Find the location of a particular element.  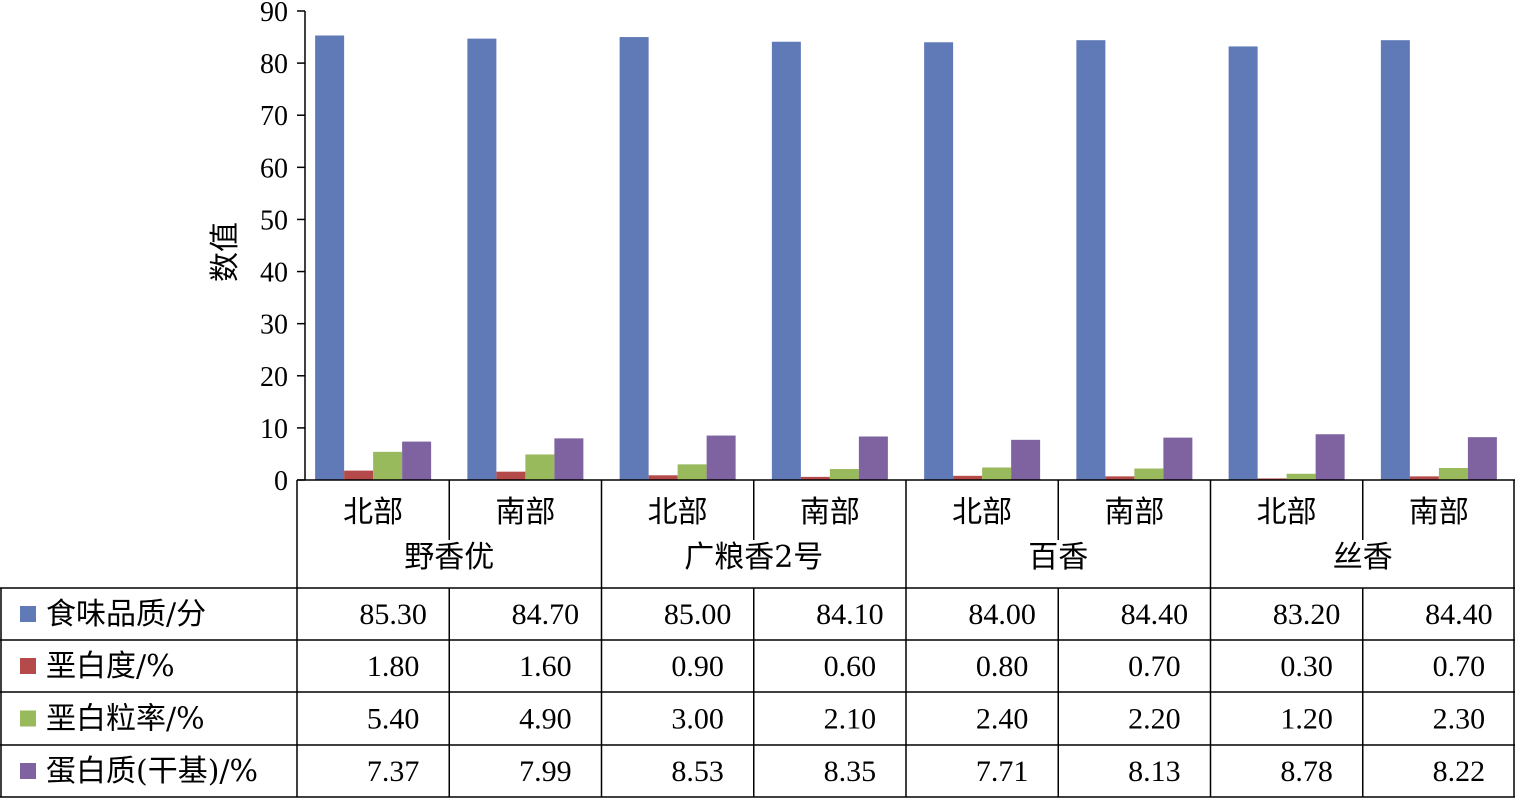

y-tick-label: 80 is located at coordinates (274, 64).